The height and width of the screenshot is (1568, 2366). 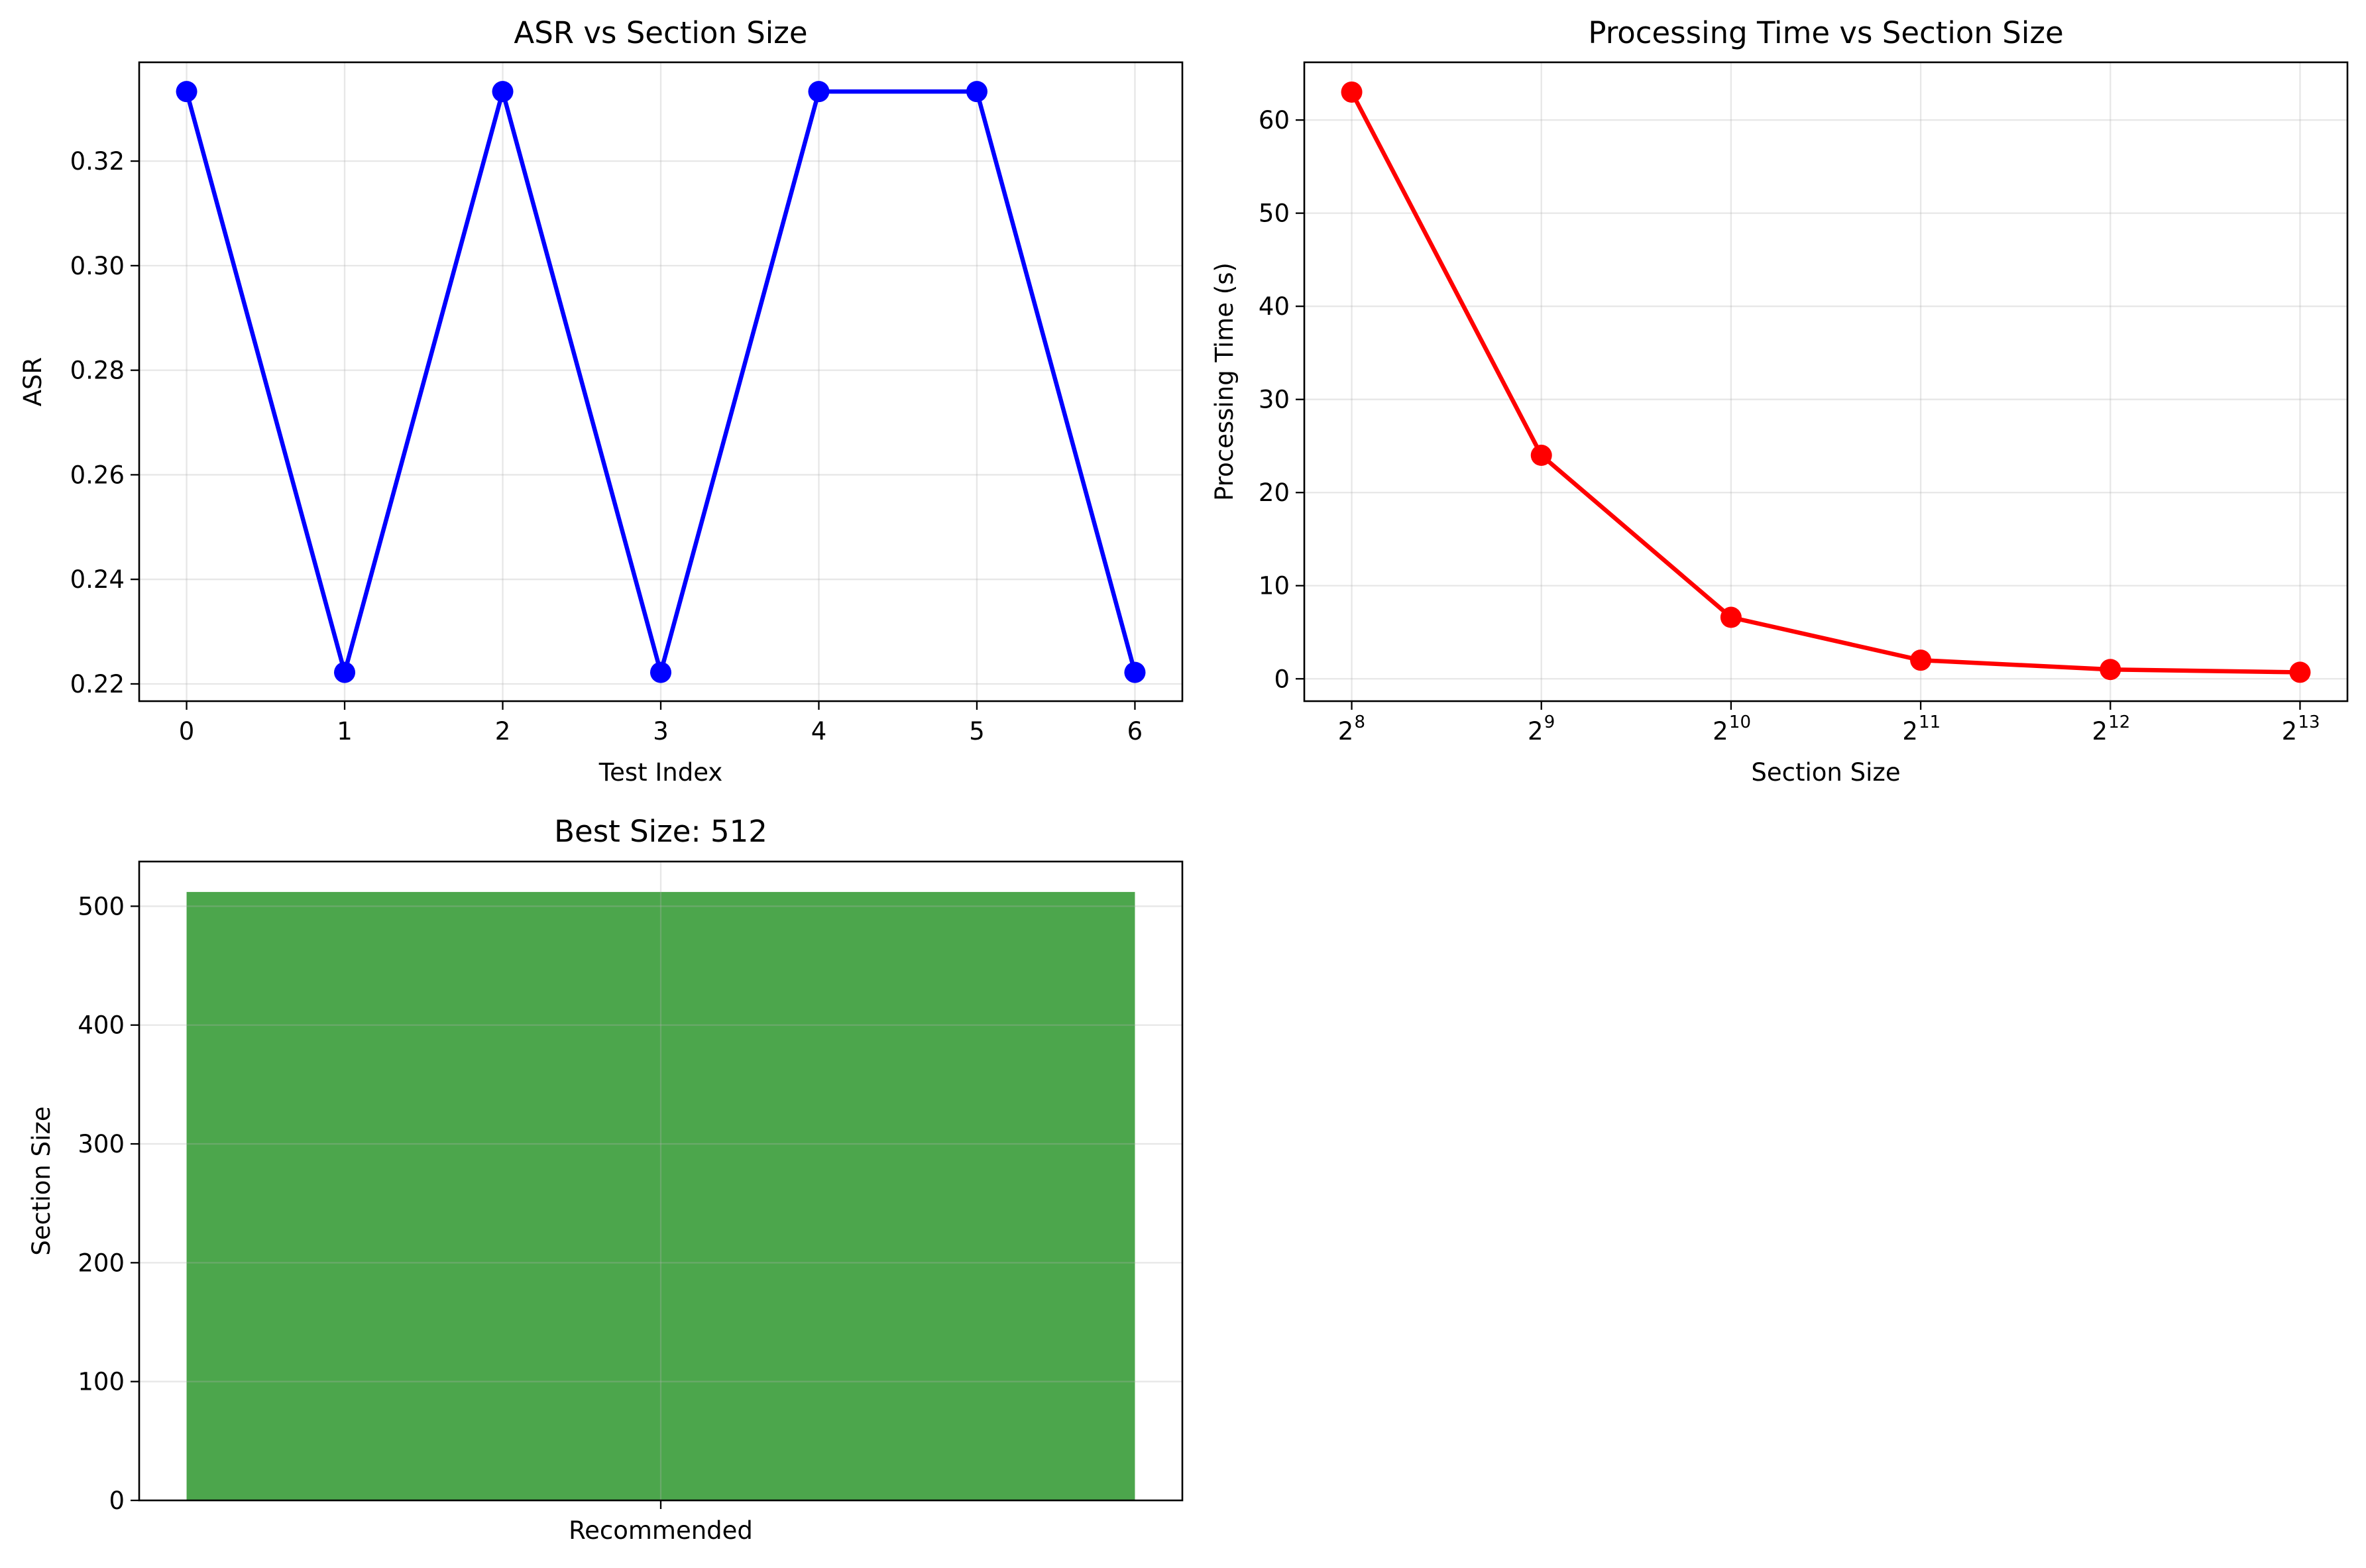 What do you see at coordinates (1825, 32) in the screenshot?
I see `processing-time-chart-title: Processing Time vs Section Size` at bounding box center [1825, 32].